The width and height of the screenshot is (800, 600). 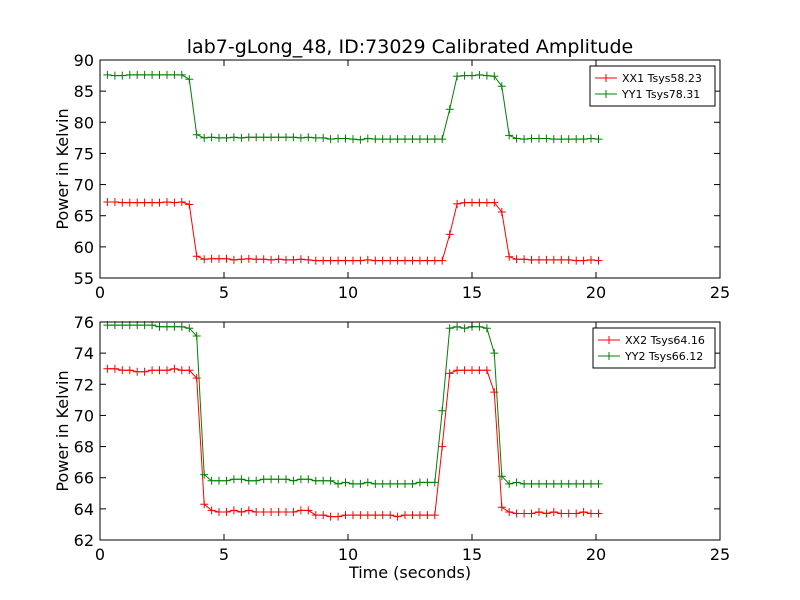 I want to click on x-tick-label: 25, so click(x=720, y=554).